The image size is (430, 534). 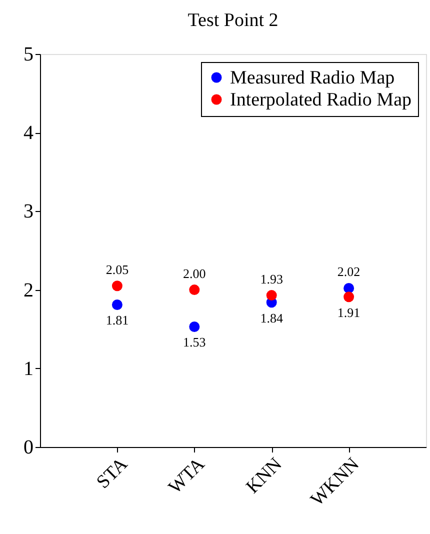 What do you see at coordinates (271, 278) in the screenshot?
I see `data-label: 1.93` at bounding box center [271, 278].